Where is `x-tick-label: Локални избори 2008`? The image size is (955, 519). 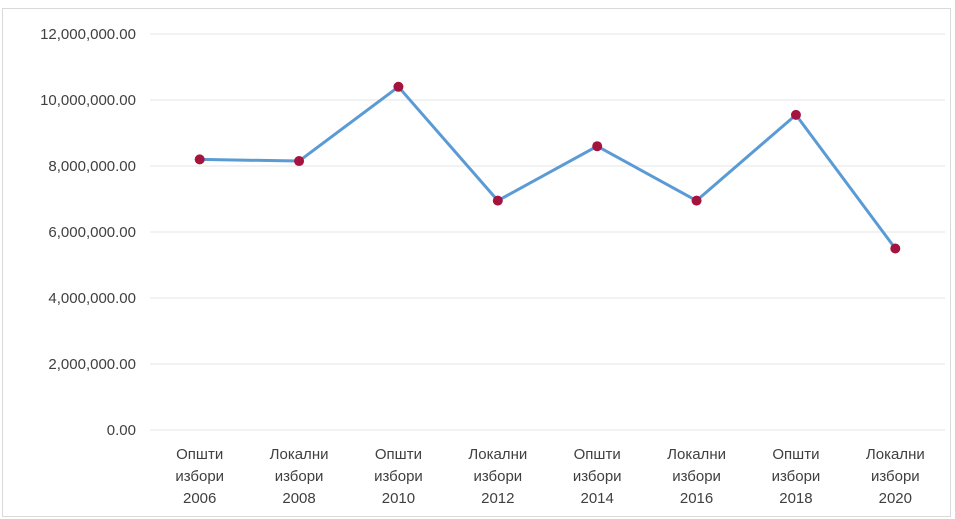 x-tick-label: Локални избори 2008 is located at coordinates (299, 476).